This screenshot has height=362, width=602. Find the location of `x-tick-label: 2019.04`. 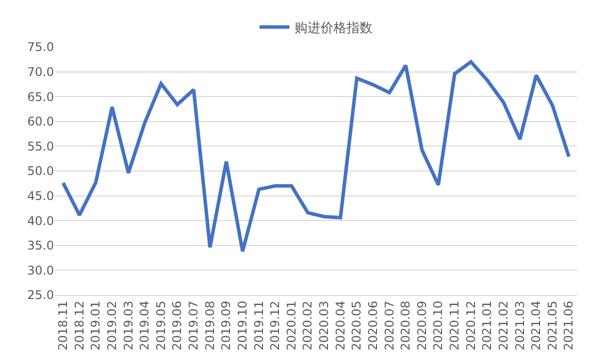

x-tick-label: 2019.04 is located at coordinates (145, 325).